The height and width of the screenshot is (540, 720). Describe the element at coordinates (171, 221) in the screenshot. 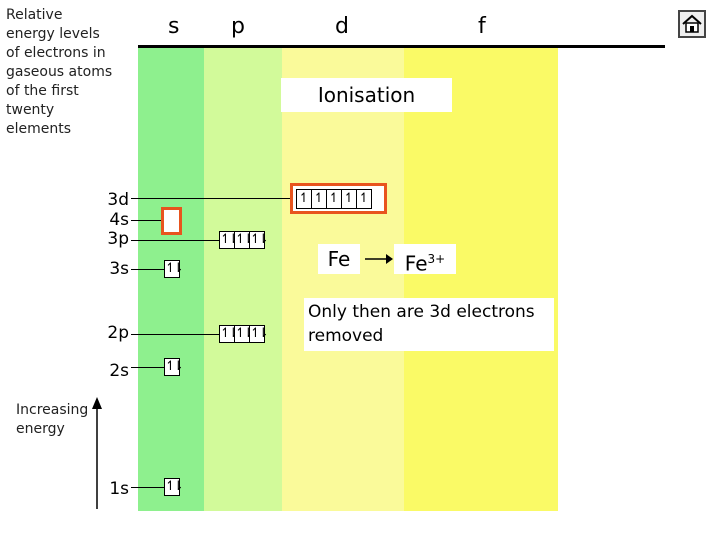

I see `orbital-4s-empty` at that location.